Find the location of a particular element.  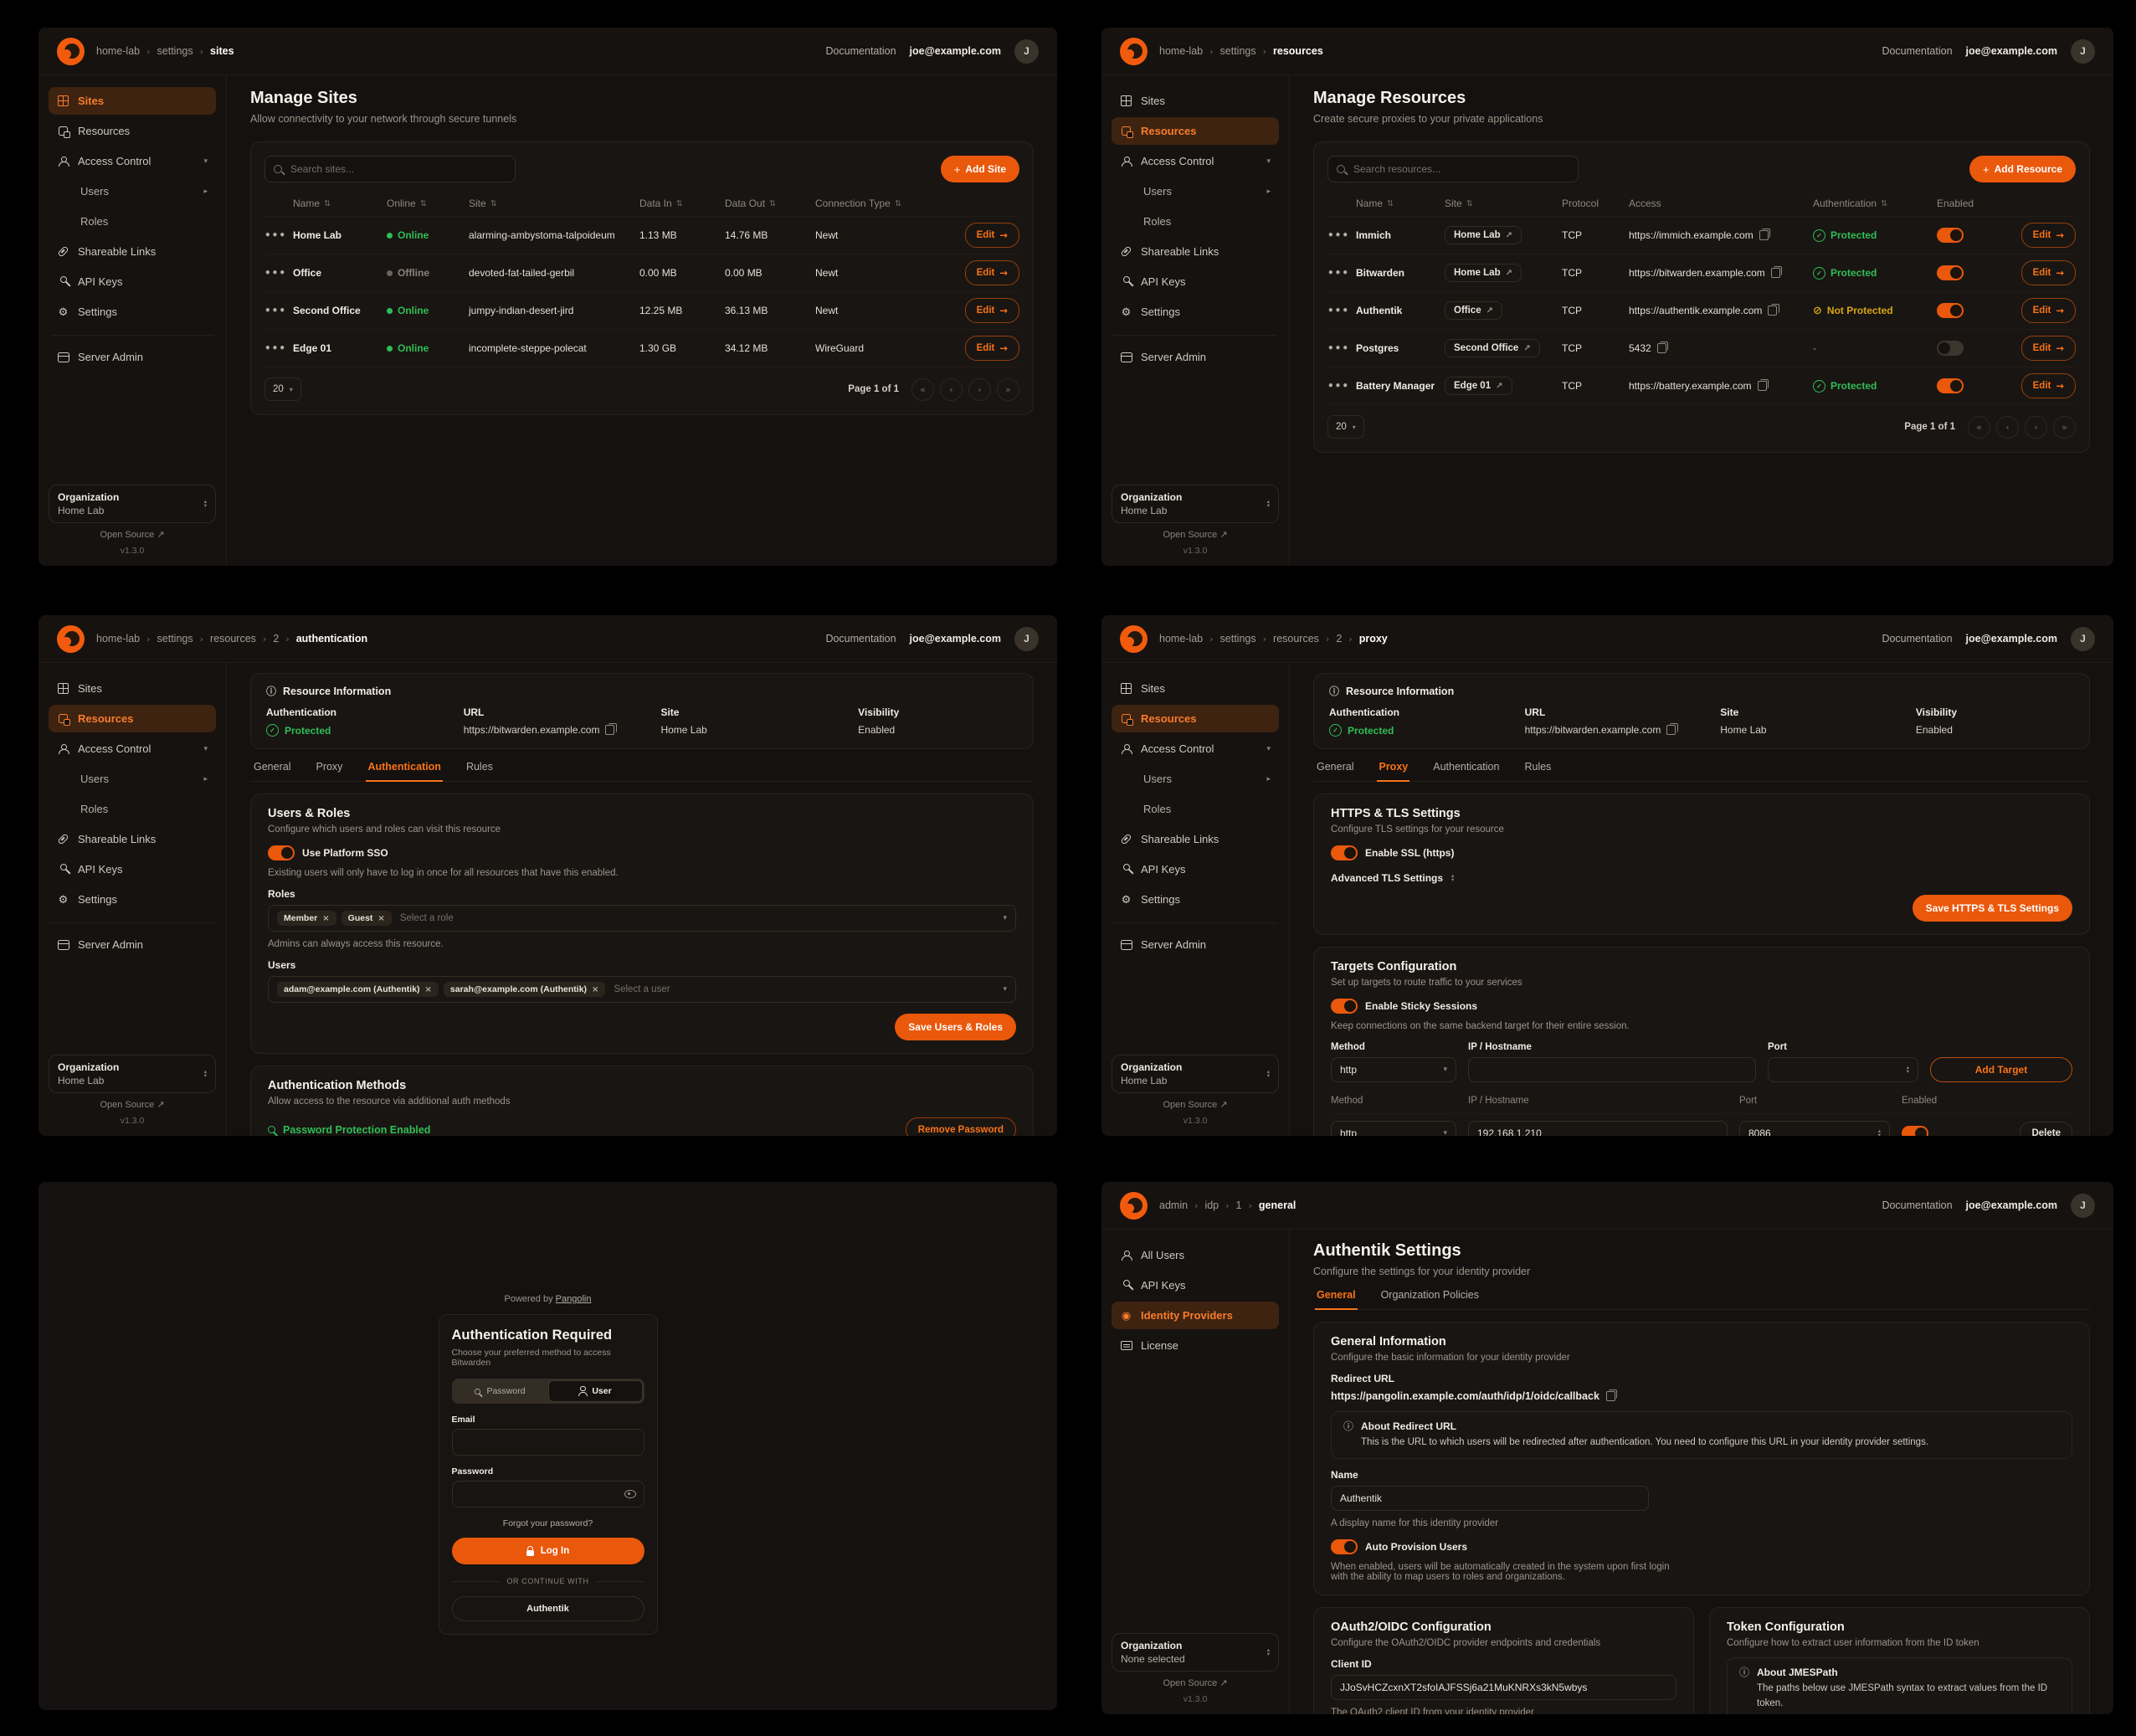

ip-hostname-input is located at coordinates (1612, 1069).